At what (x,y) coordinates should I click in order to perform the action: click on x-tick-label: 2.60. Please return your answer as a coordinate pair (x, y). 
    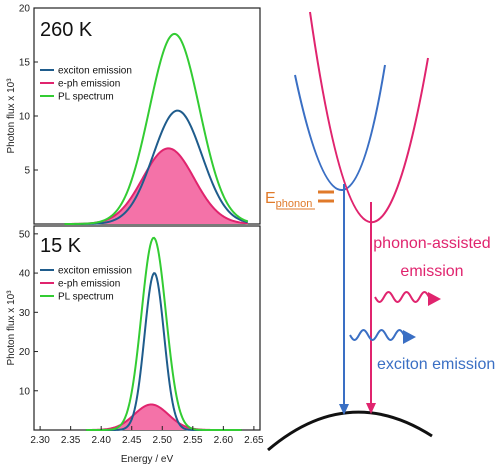
    Looking at the image, I should click on (224, 440).